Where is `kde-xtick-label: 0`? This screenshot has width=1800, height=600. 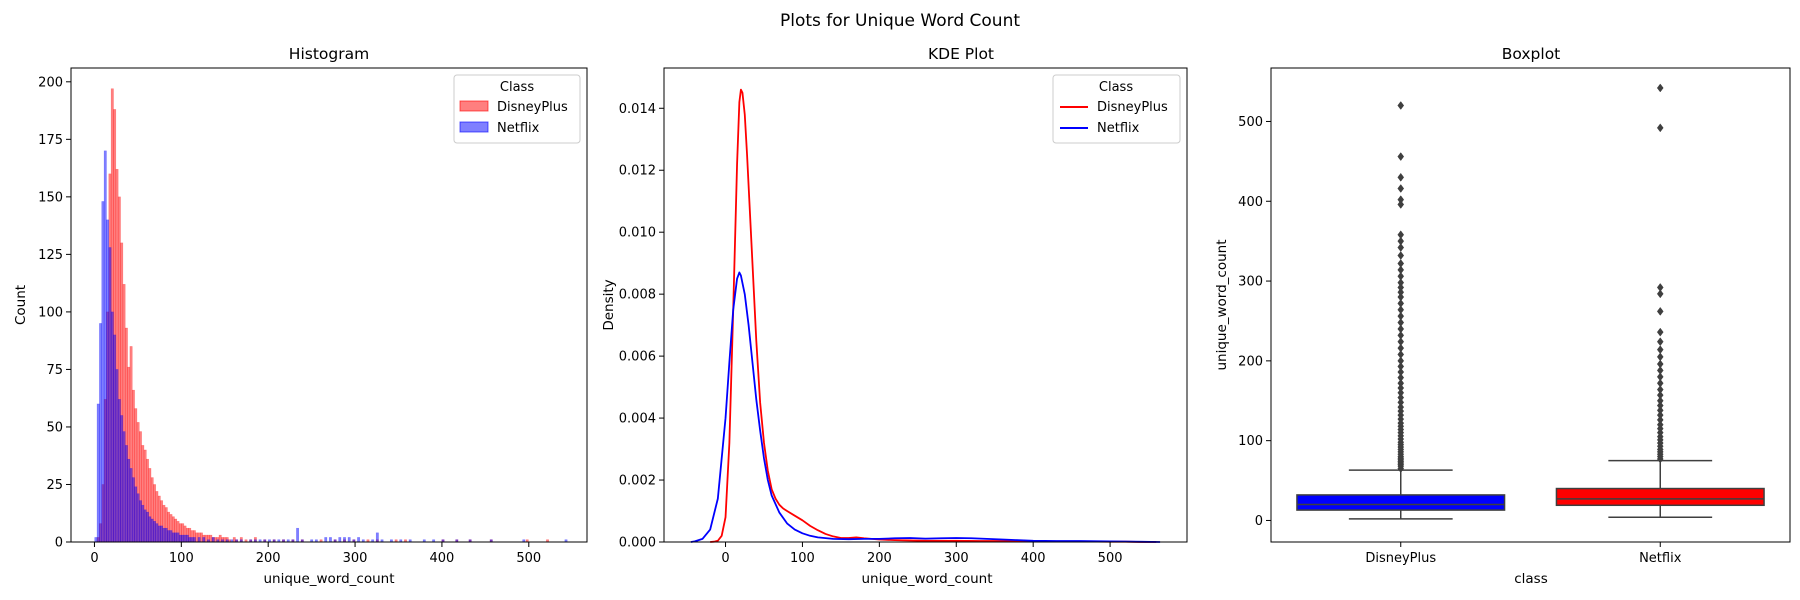
kde-xtick-label: 0 is located at coordinates (725, 558).